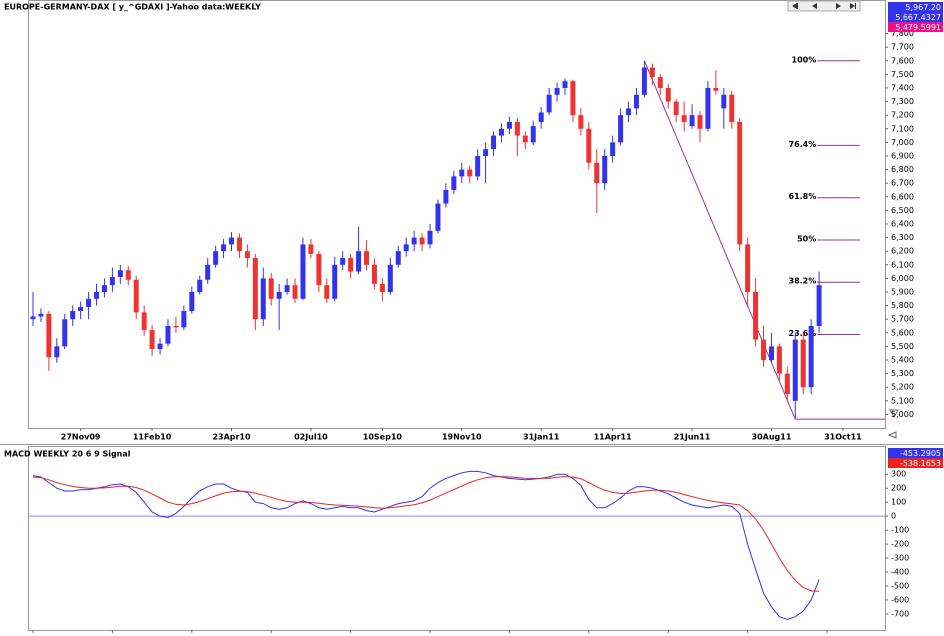 The height and width of the screenshot is (636, 944). I want to click on fib-level-label: 61.8%, so click(803, 196).